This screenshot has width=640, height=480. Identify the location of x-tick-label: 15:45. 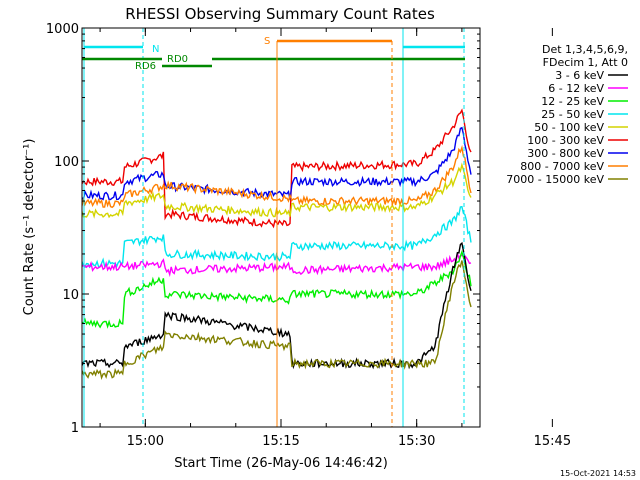
(552, 441).